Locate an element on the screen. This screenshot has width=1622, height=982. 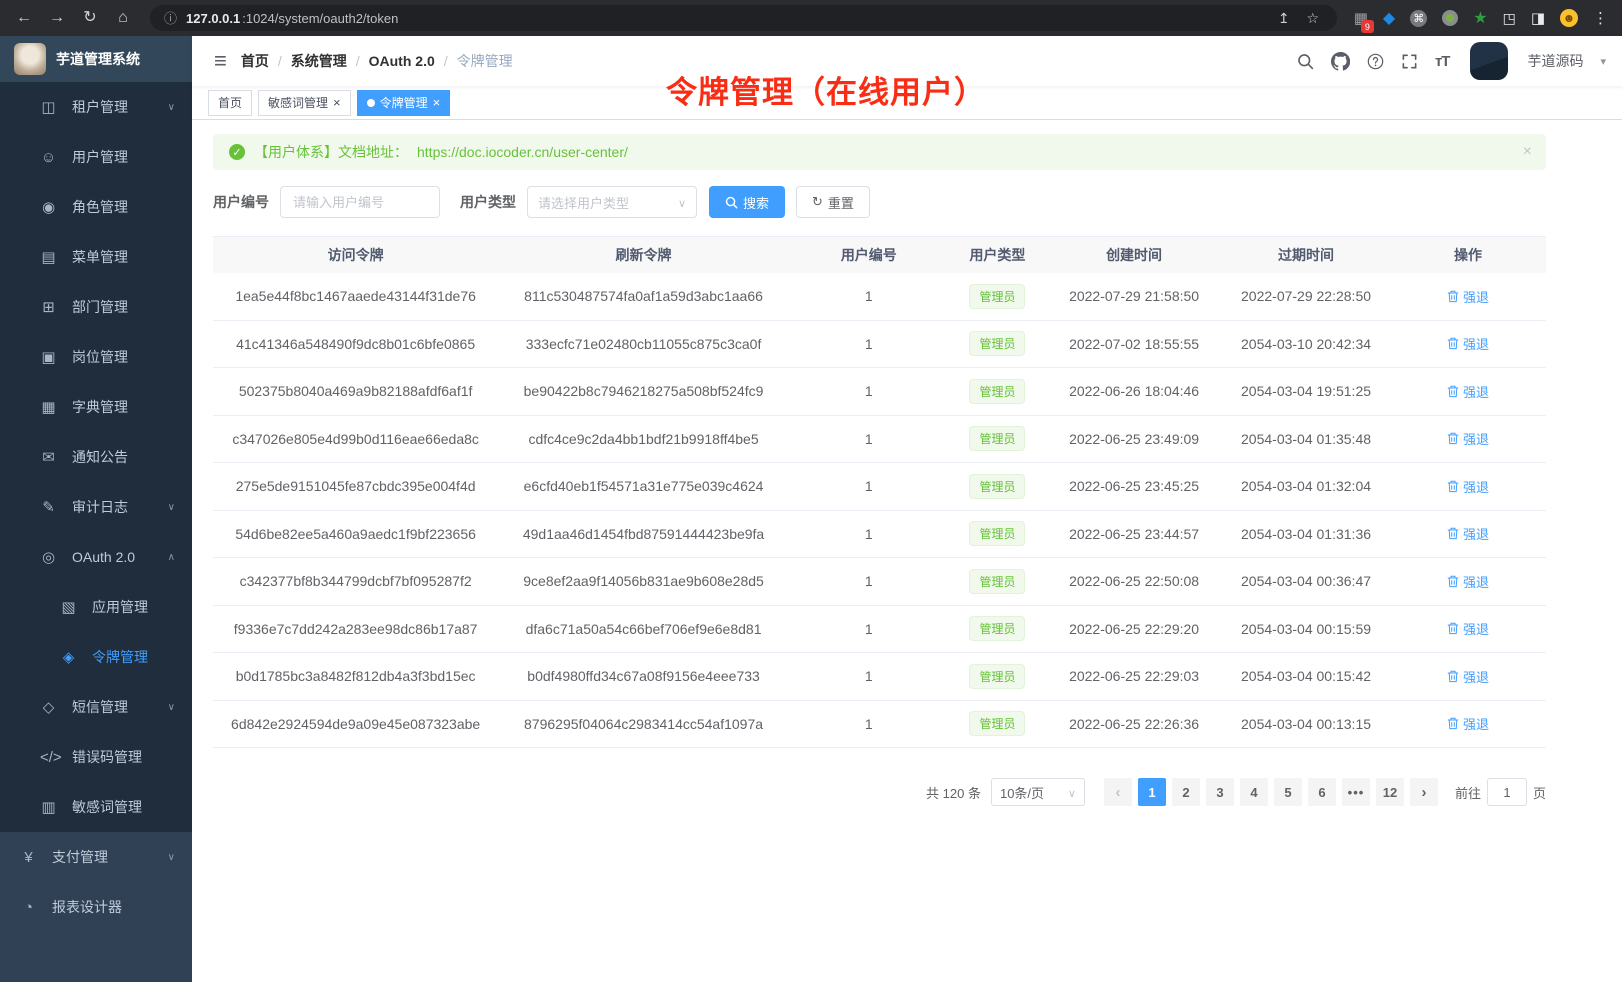
sidebar-menu-item: ✉ 通知公告 is located at coordinates (96, 457).